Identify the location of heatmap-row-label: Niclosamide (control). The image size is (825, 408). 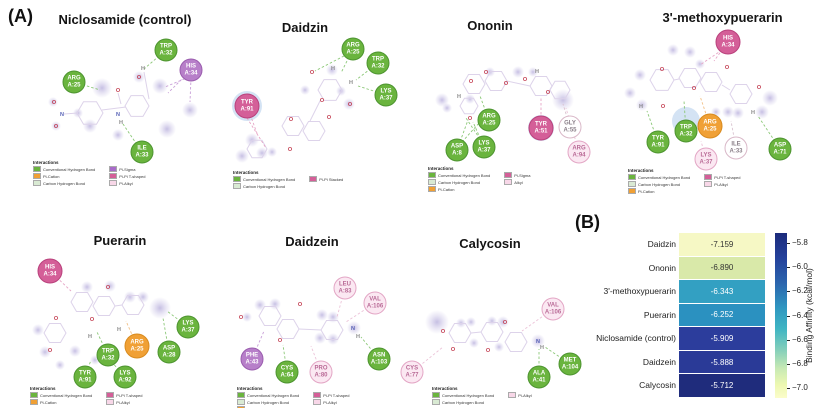
(636, 338).